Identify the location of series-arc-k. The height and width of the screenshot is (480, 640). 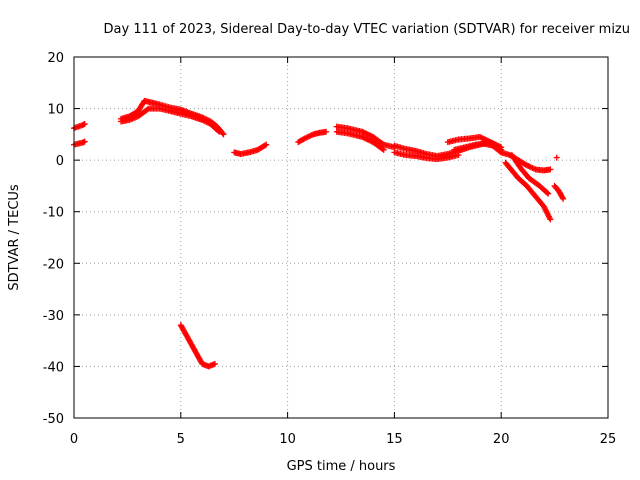
(474, 143).